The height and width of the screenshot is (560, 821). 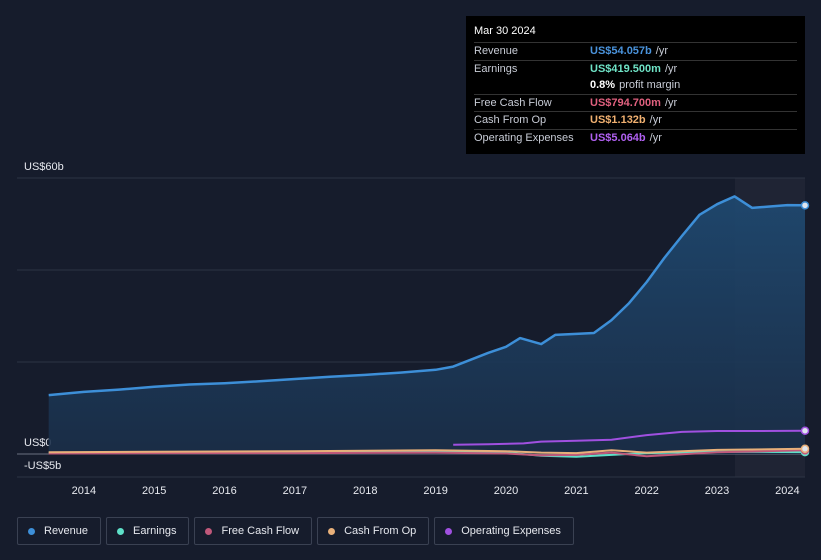 I want to click on tooltip-label: Operating Expenses, so click(x=524, y=137).